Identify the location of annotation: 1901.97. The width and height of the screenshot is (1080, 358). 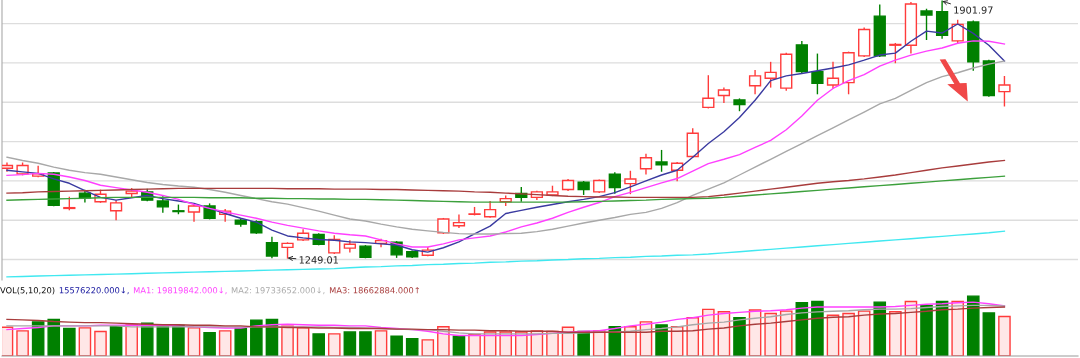
(973, 10).